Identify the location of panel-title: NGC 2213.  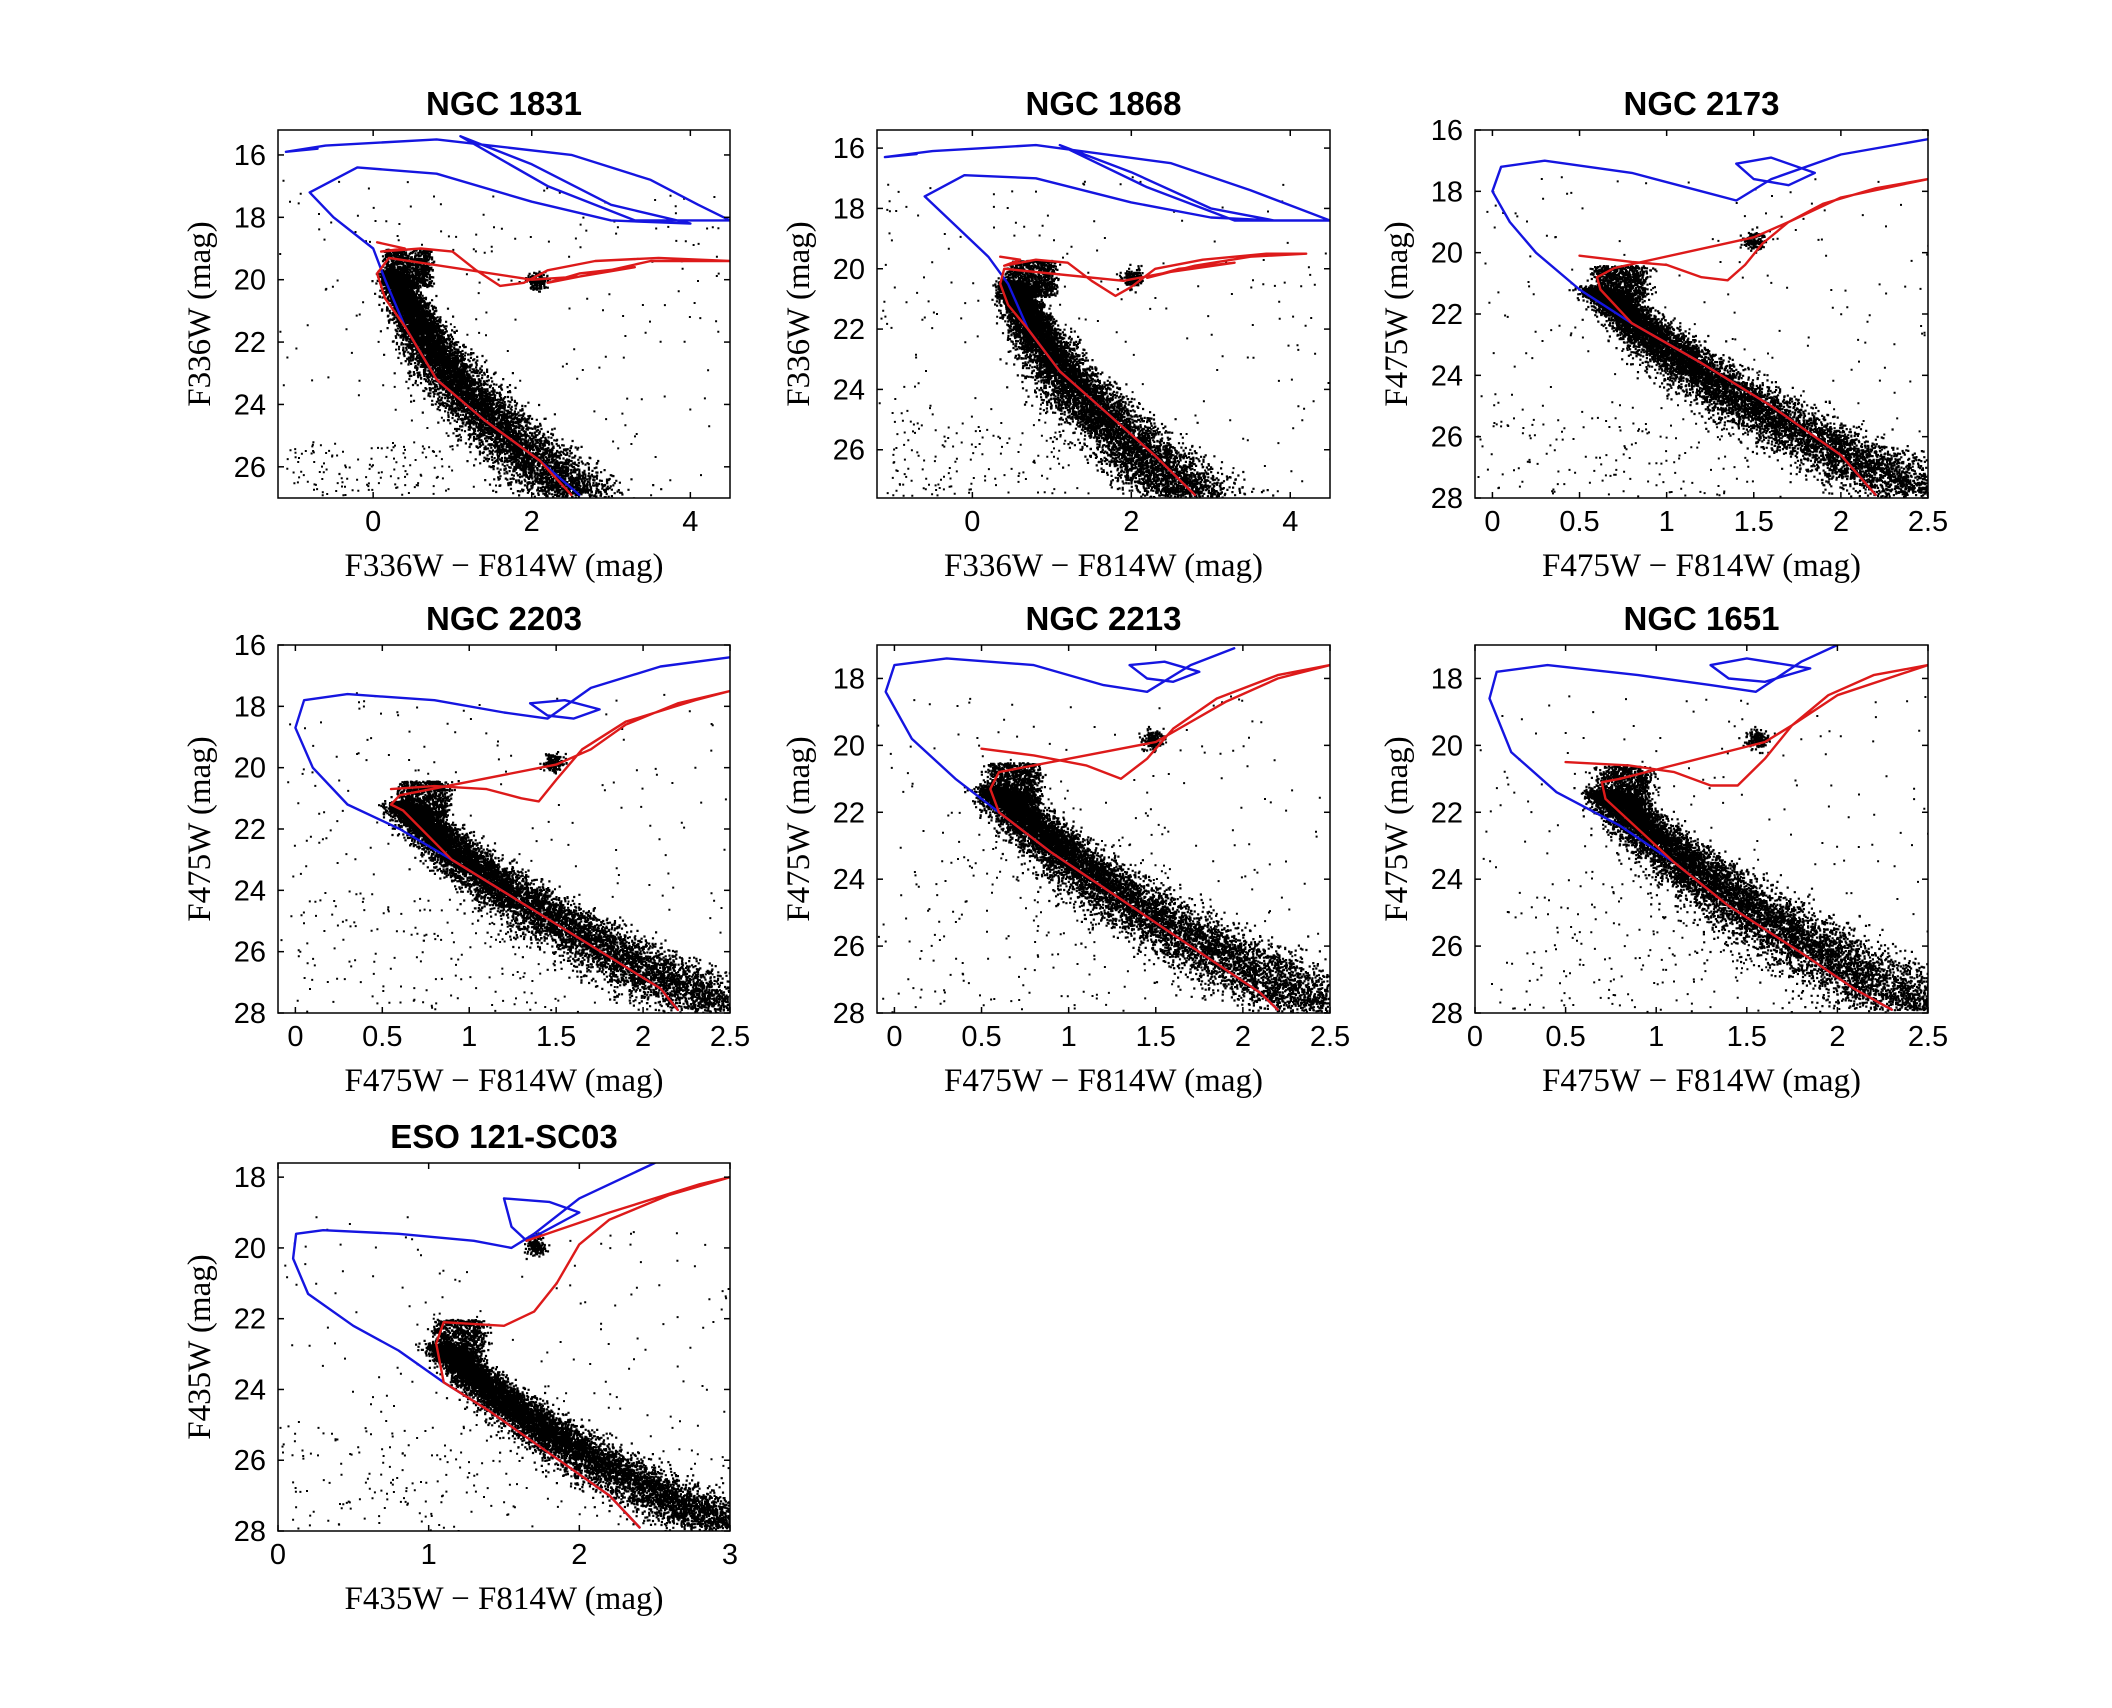
(1104, 618).